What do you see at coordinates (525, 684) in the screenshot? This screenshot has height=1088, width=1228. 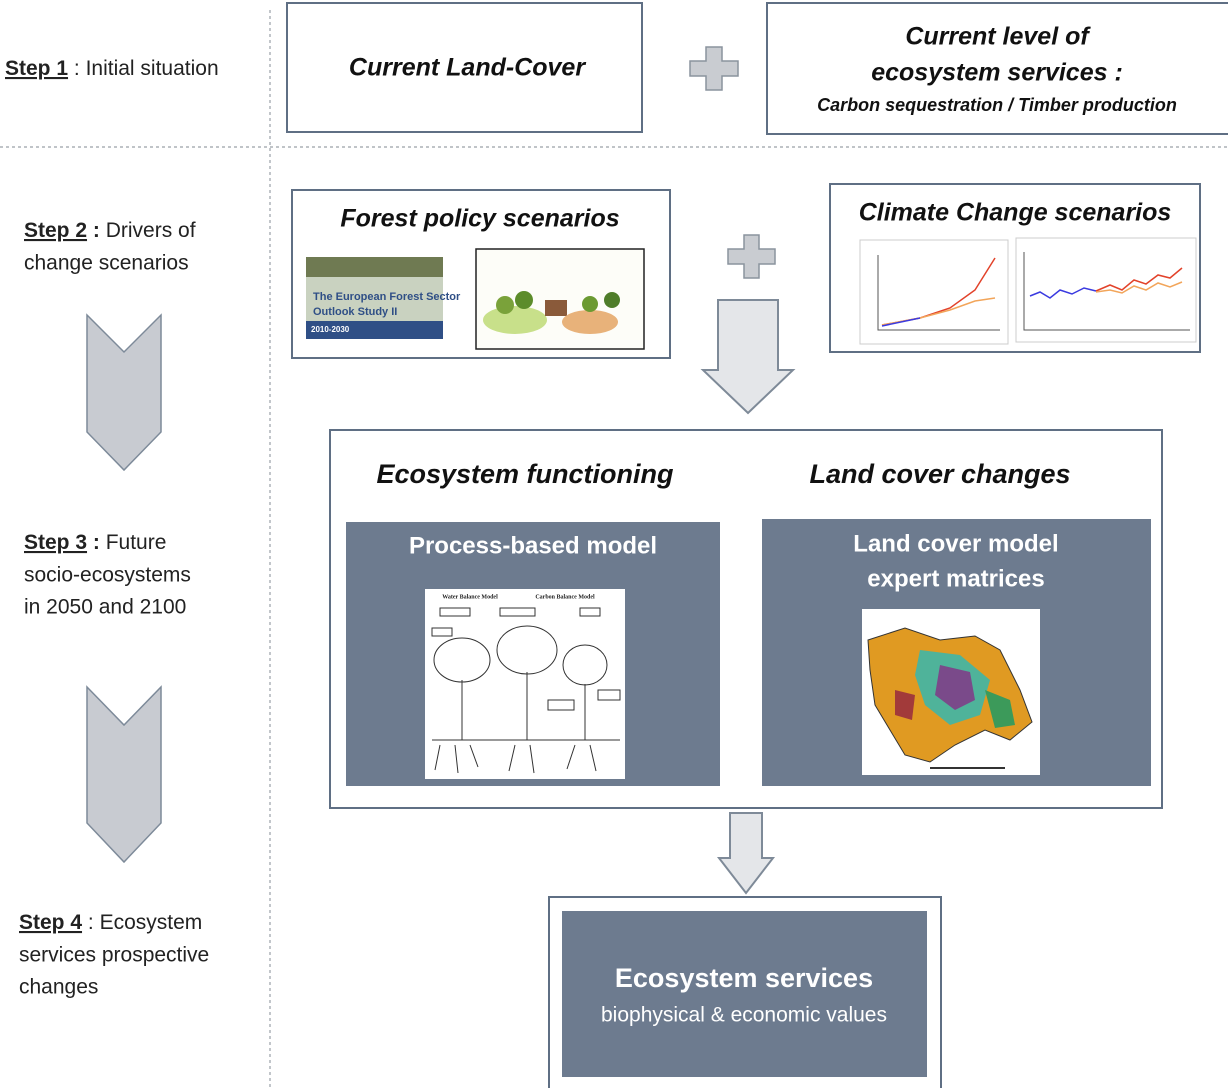 I see `process-diagram: Water Balance Model Carbon Balance Model` at bounding box center [525, 684].